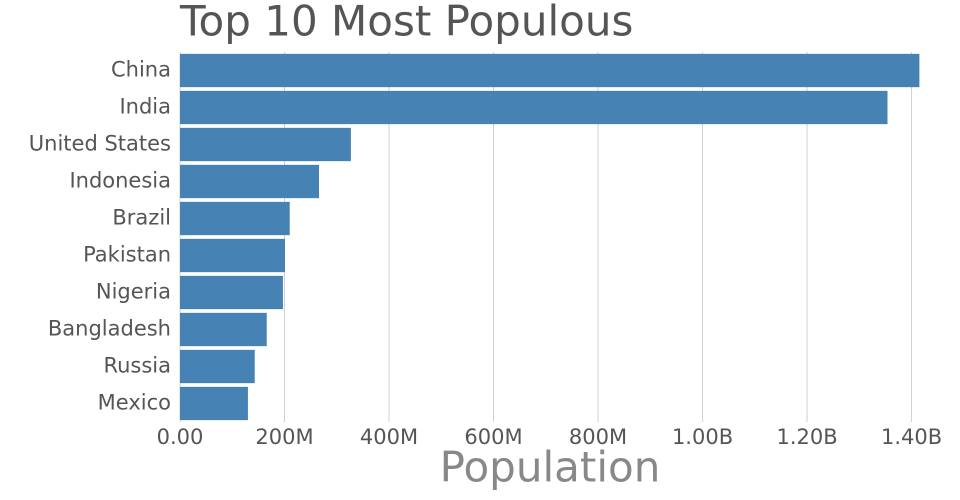 This screenshot has height=500, width=960. Describe the element at coordinates (493, 437) in the screenshot. I see `x-tick-label: 600M` at that location.